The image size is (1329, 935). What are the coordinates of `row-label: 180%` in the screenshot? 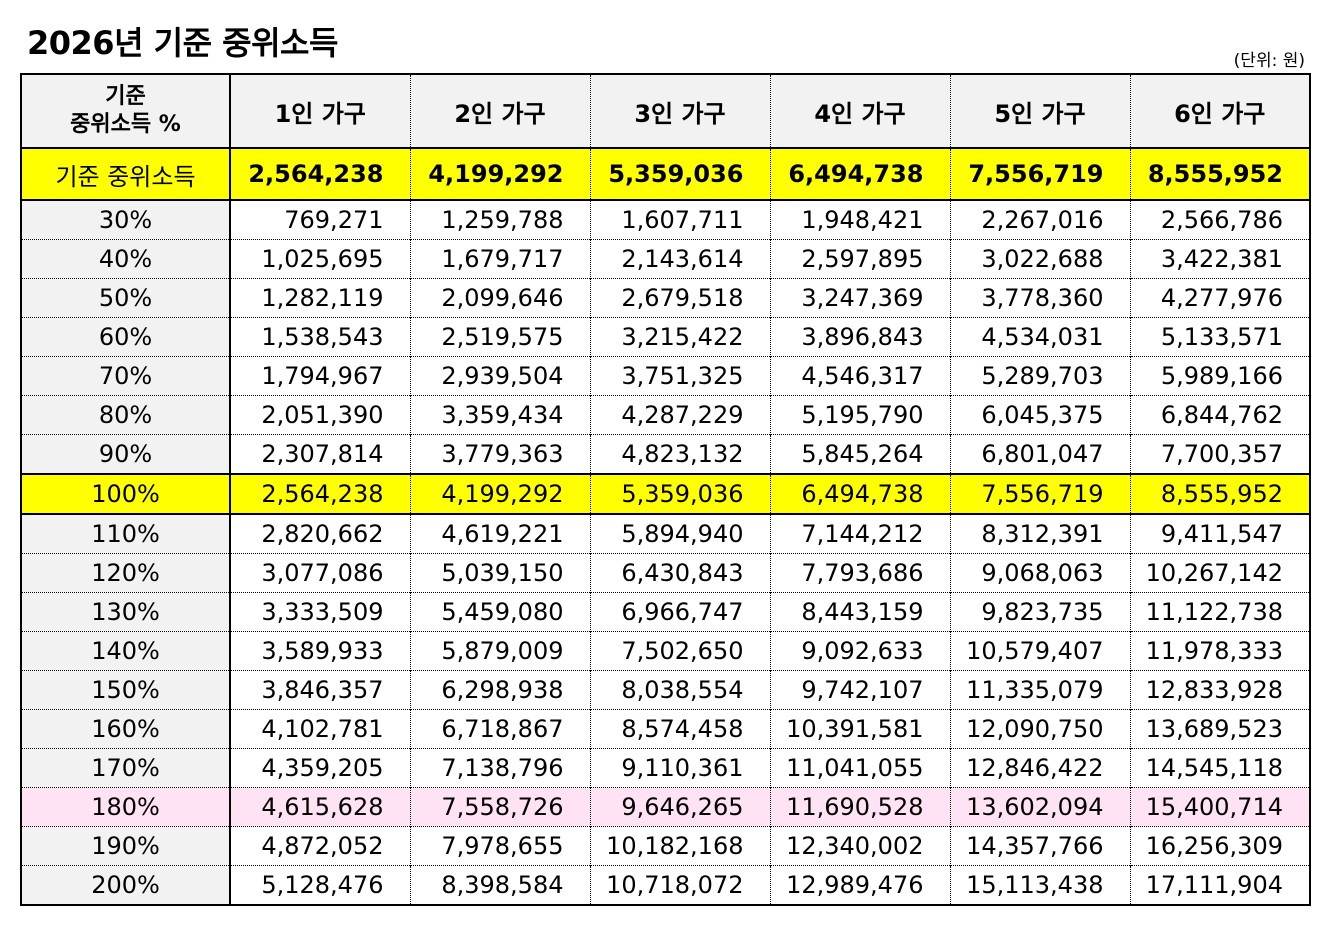 It's located at (126, 807).